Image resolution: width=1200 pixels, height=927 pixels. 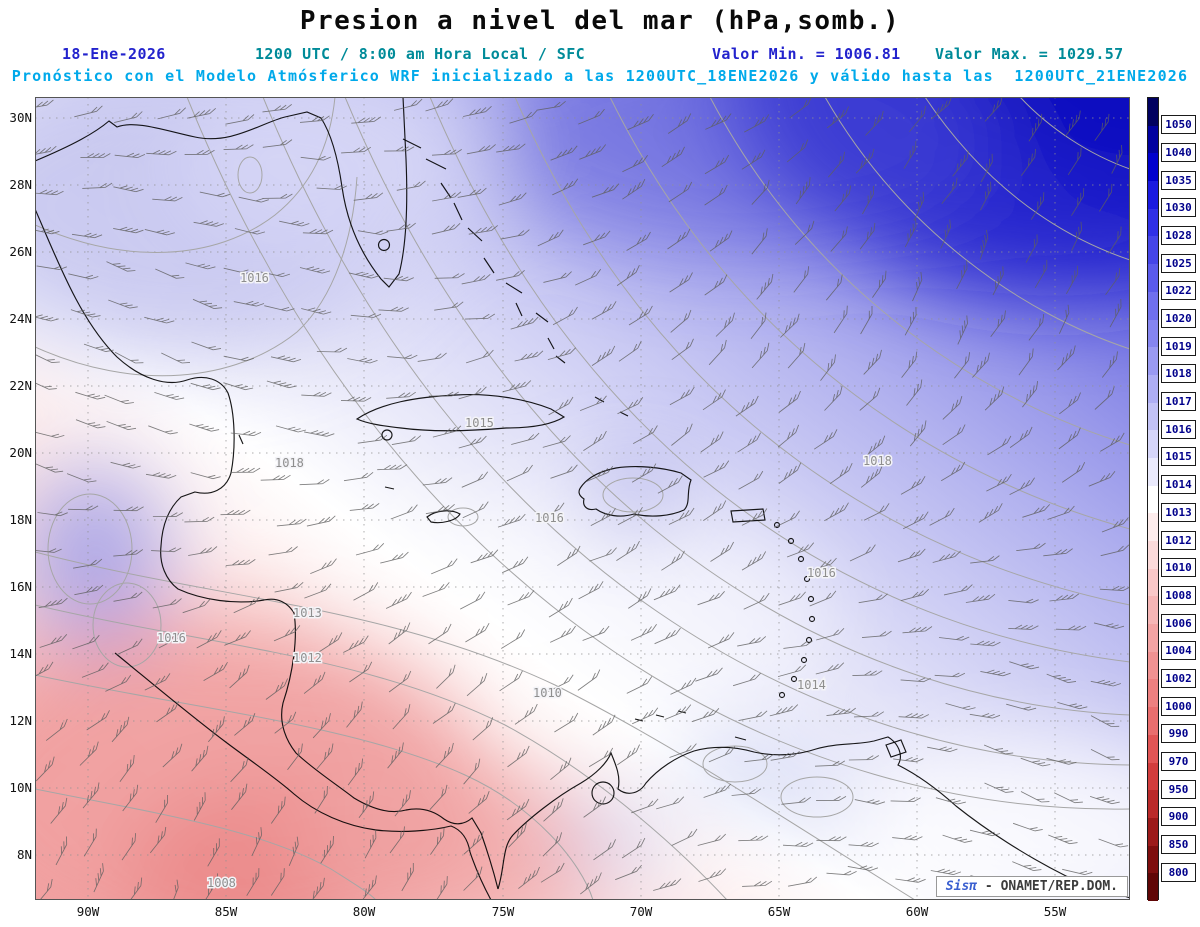 What do you see at coordinates (443, 517) in the screenshot?
I see `island-jamaica` at bounding box center [443, 517].